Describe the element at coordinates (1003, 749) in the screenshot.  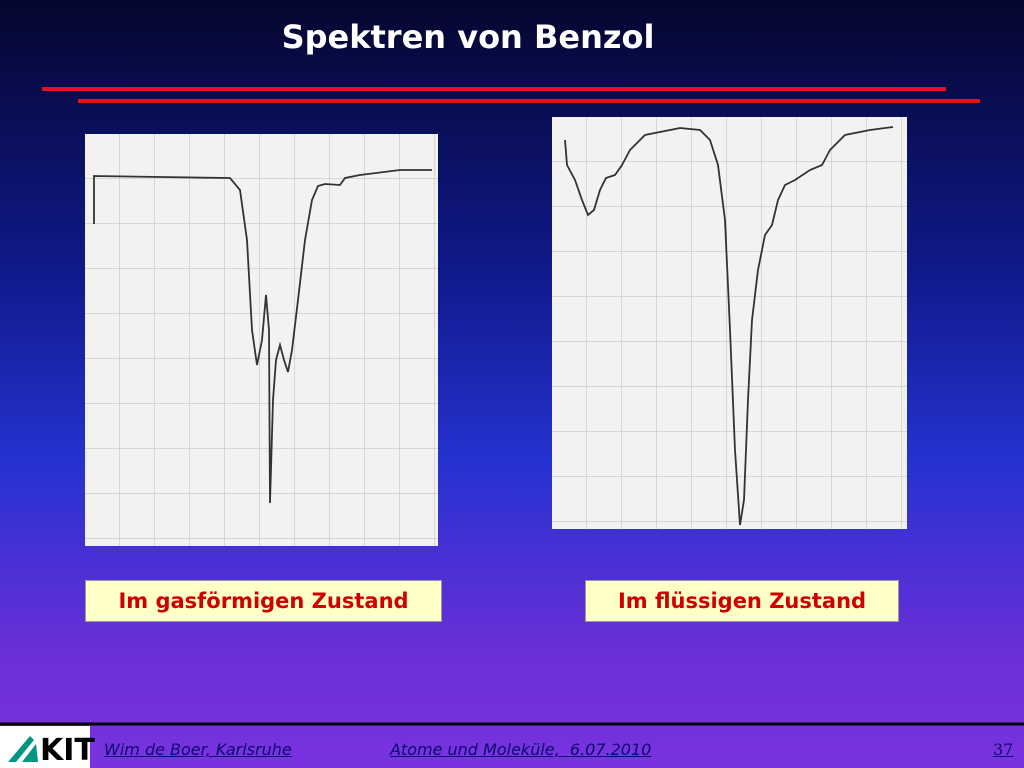
I see `page-number: 37` at that location.